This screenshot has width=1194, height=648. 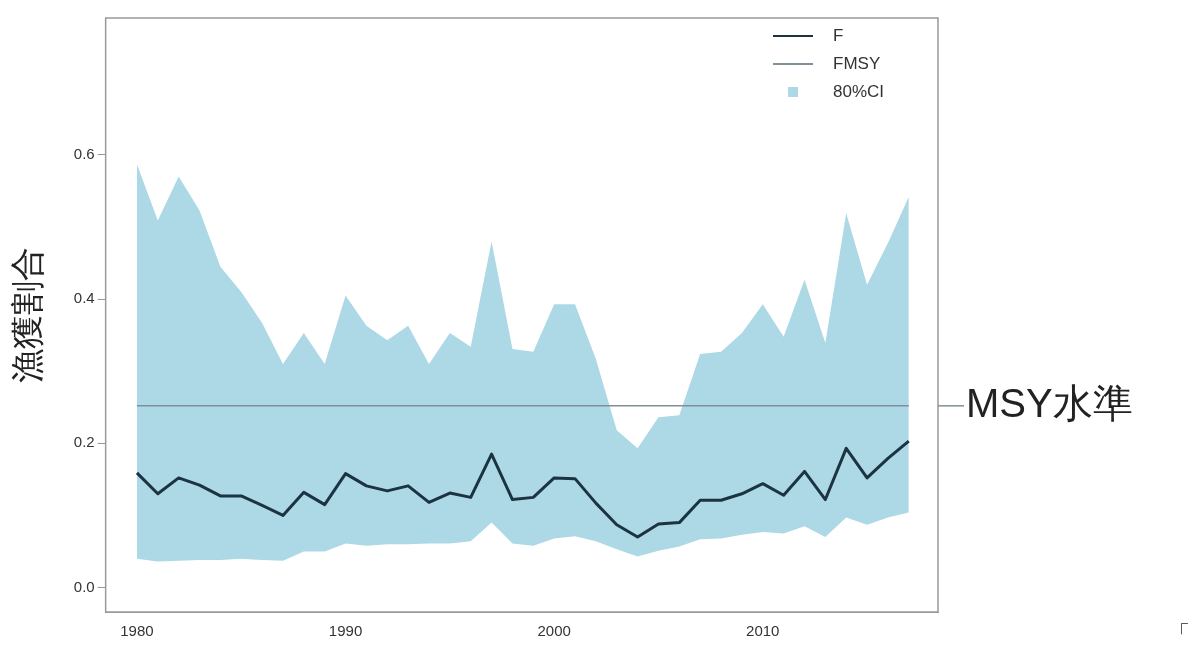 I want to click on legend-label: F, so click(x=838, y=35).